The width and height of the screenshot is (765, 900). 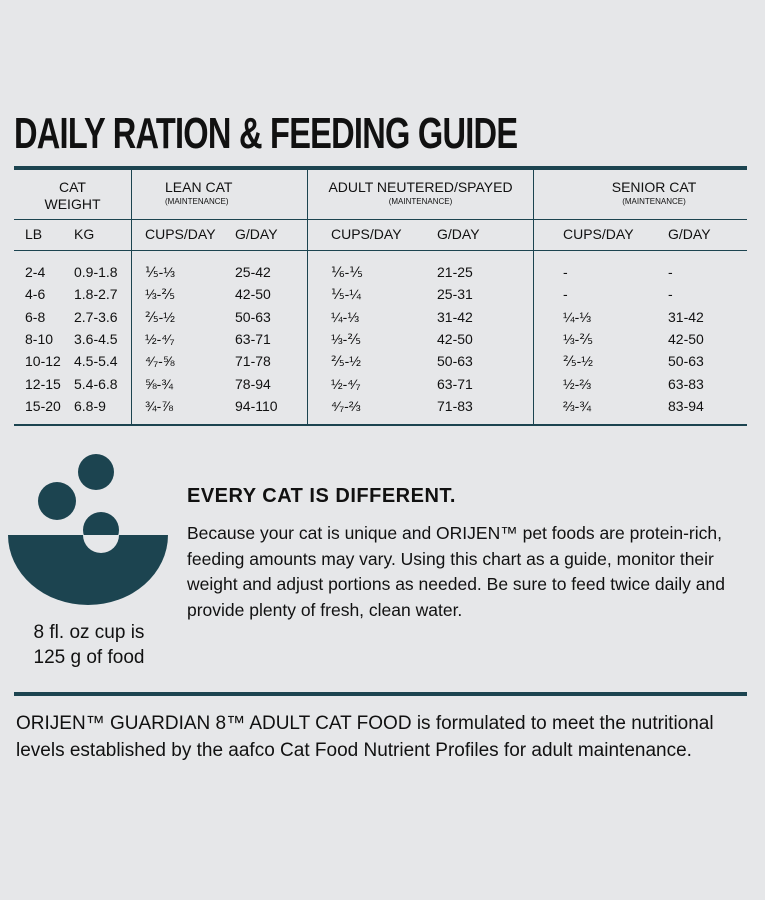 I want to click on header-senior-cat: SENIOR CAT (MAINTENANCE), so click(x=649, y=193).